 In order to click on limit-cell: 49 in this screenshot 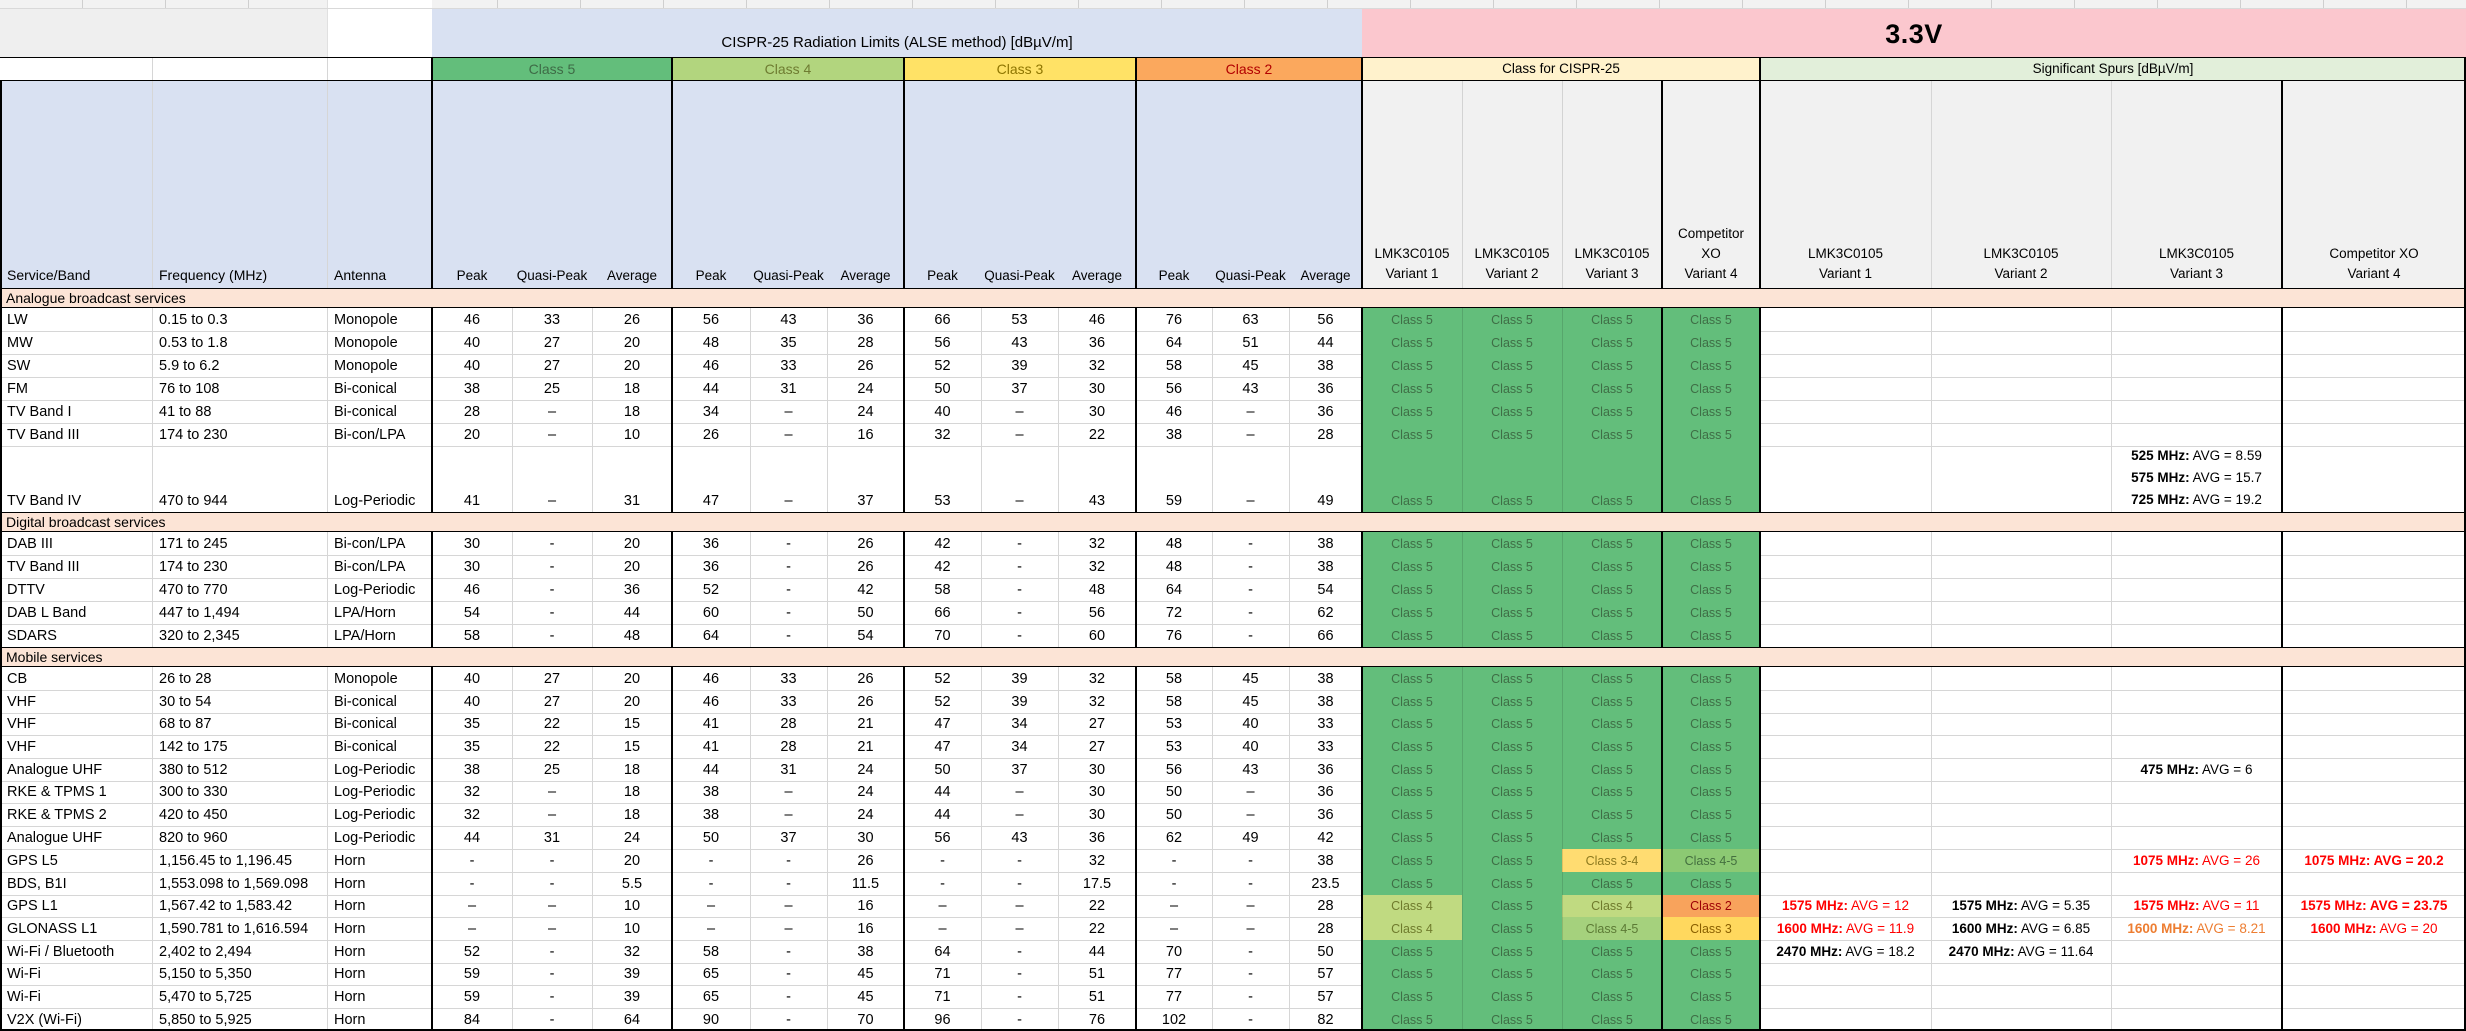, I will do `click(1325, 501)`.